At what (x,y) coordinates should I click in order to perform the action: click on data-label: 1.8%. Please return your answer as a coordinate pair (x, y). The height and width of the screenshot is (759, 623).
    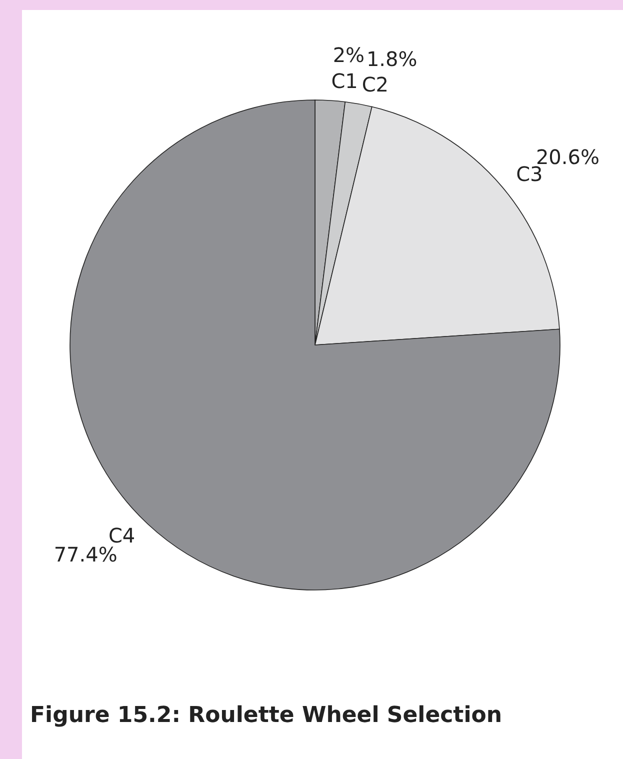
    Looking at the image, I should click on (392, 59).